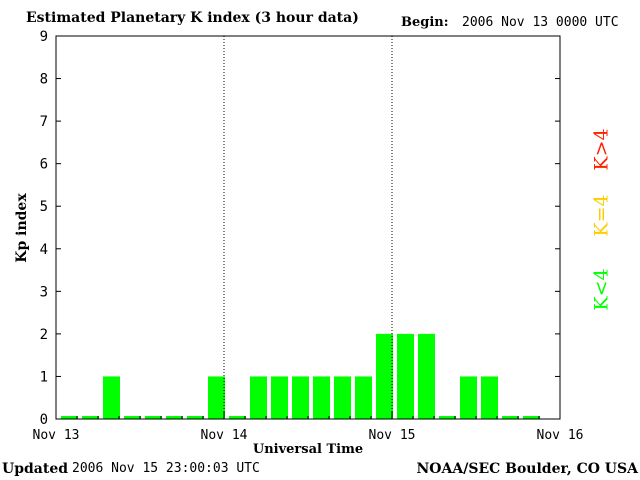  What do you see at coordinates (44, 165) in the screenshot?
I see `y-tick-label: 6` at bounding box center [44, 165].